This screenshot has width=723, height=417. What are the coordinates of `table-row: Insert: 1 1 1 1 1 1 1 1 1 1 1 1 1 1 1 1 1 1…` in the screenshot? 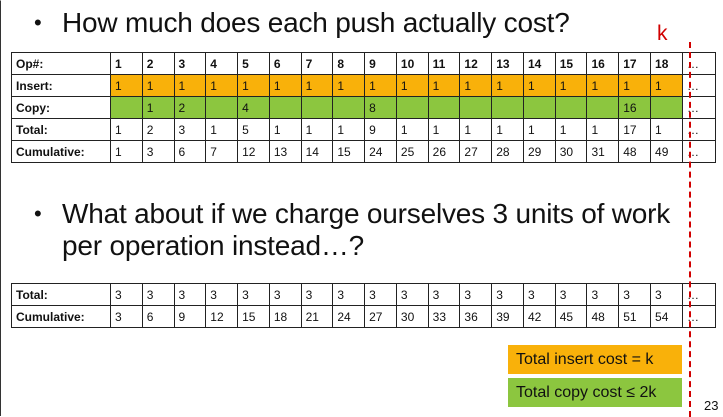 It's located at (363, 85).